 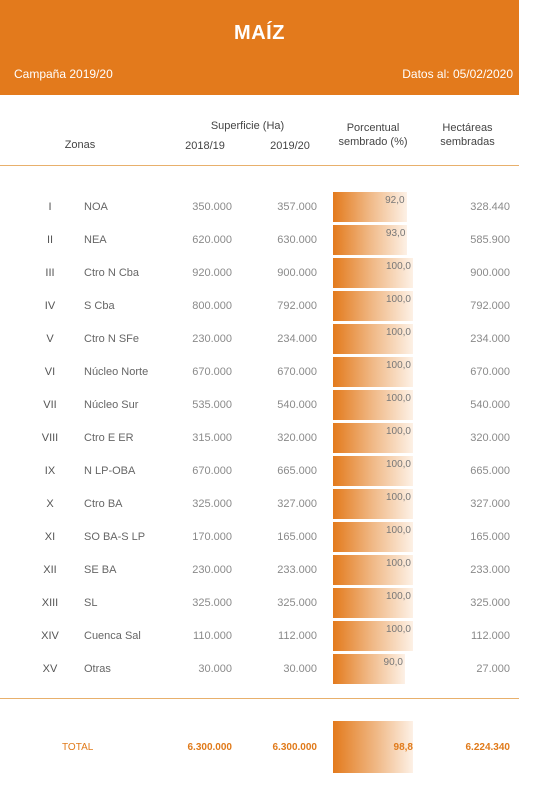 I want to click on percent-sembrado: 92,0, so click(x=395, y=200).